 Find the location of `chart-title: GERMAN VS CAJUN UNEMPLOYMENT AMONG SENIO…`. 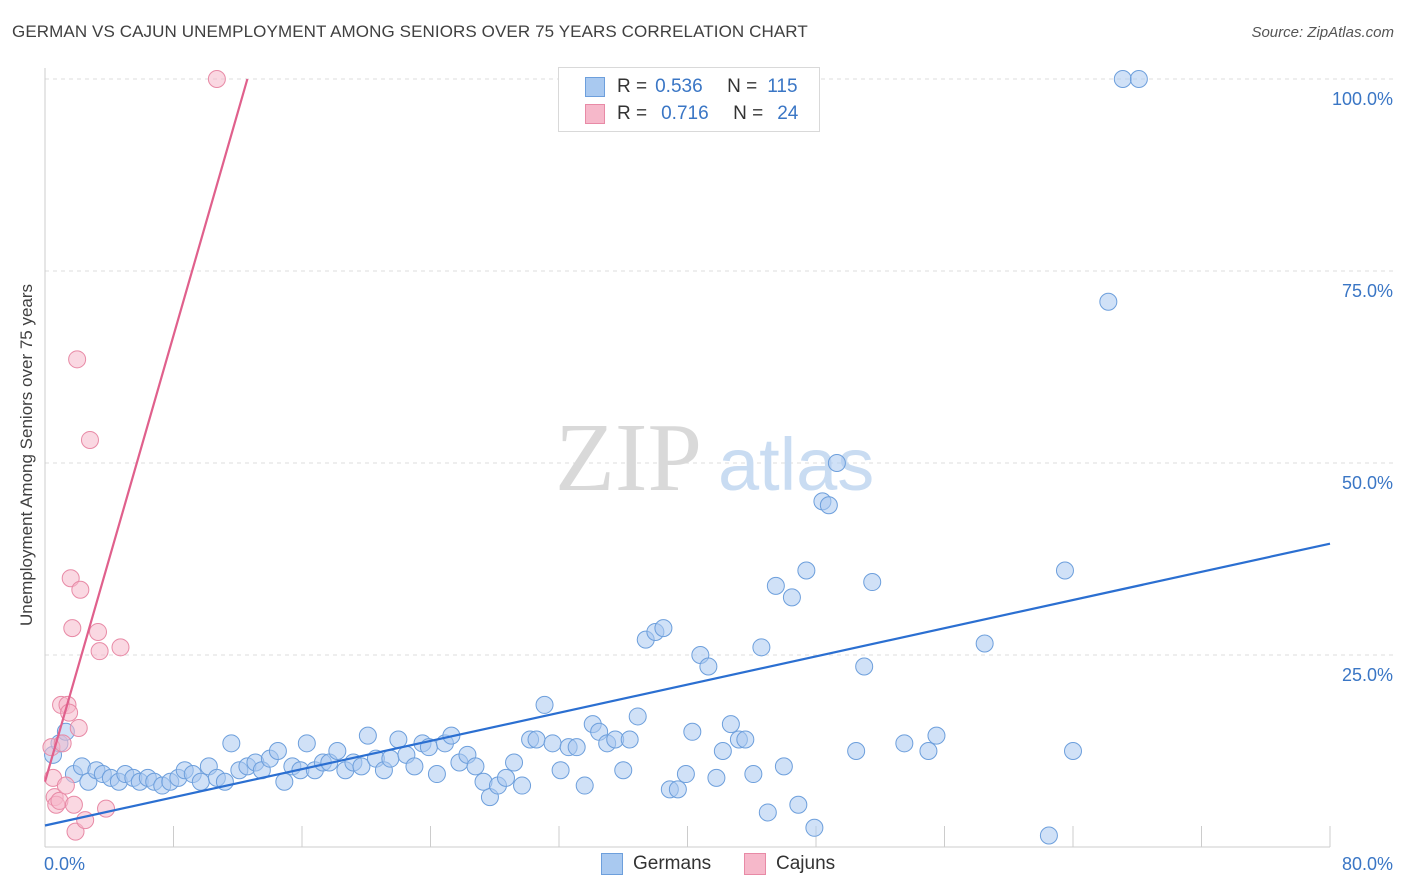

chart-title: GERMAN VS CAJUN UNEMPLOYMENT AMONG SENIO… is located at coordinates (410, 31).